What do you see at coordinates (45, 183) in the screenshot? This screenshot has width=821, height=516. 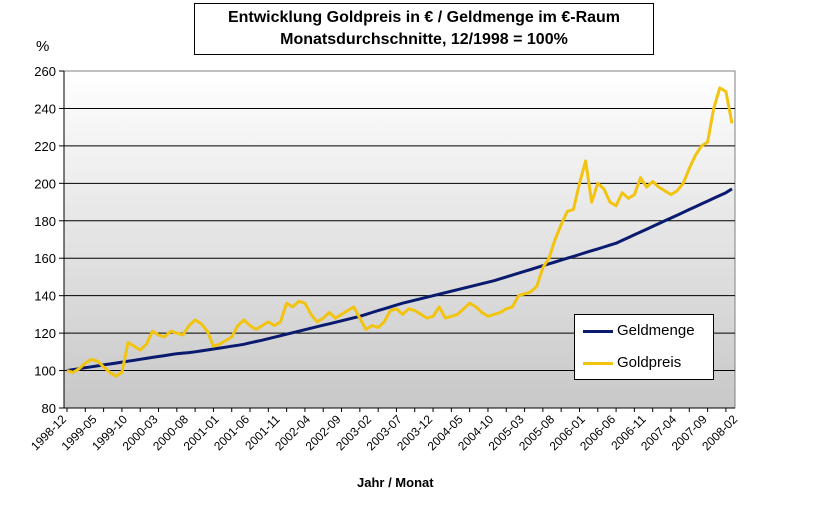 I see `y-tick-label-200: 200` at bounding box center [45, 183].